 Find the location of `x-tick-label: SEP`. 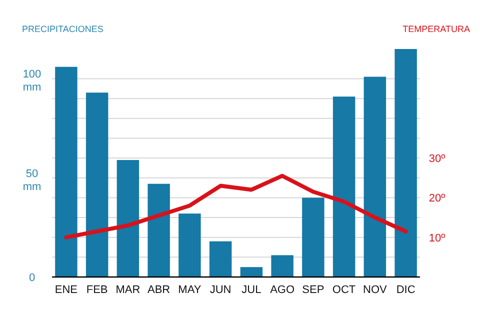

x-tick-label: SEP is located at coordinates (313, 290).